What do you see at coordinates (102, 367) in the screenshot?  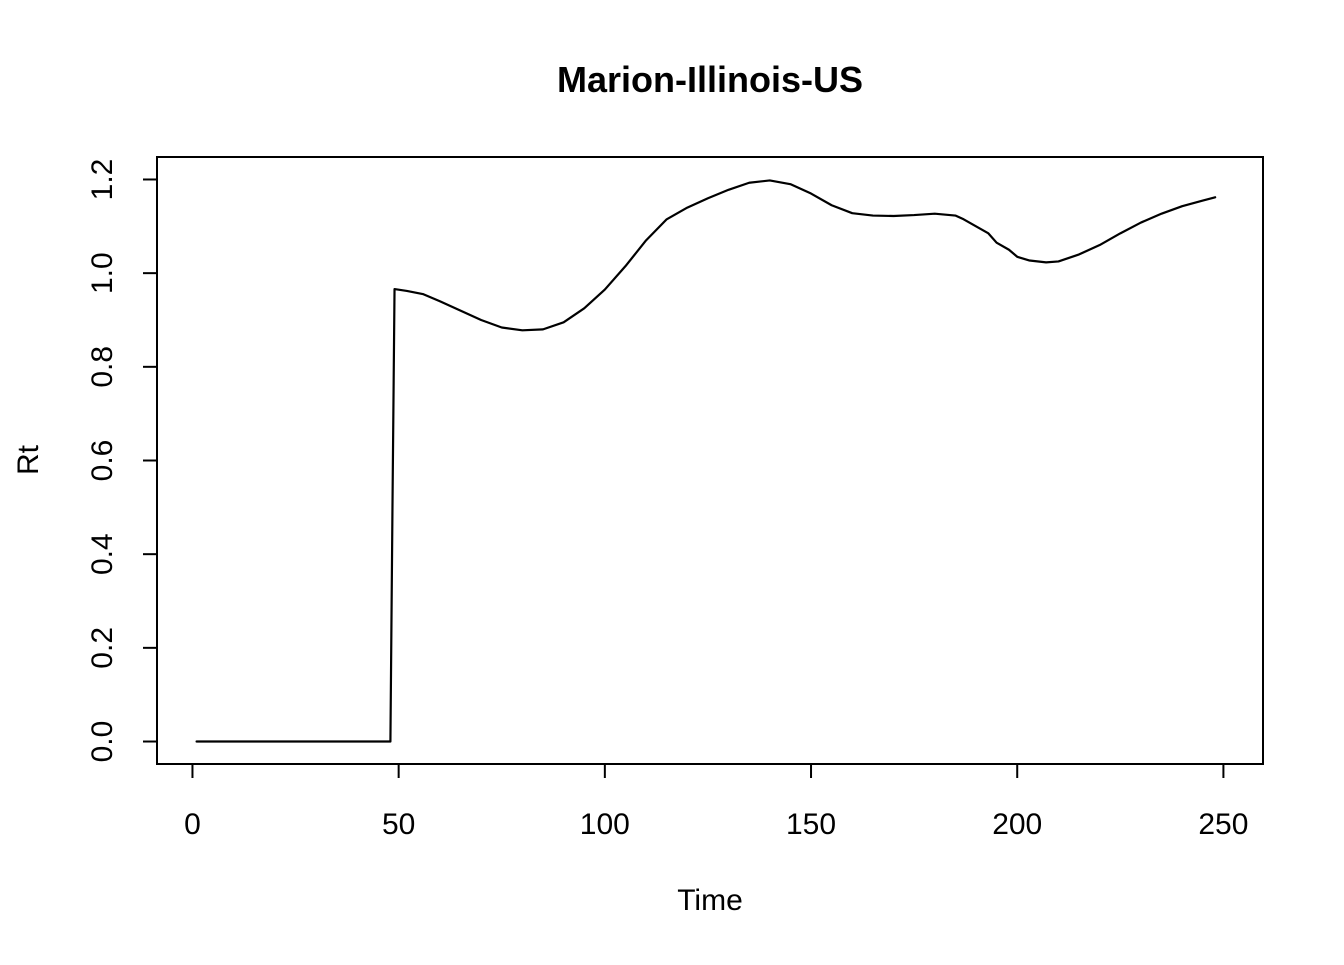 I see `y-tick-label: 0.8` at bounding box center [102, 367].